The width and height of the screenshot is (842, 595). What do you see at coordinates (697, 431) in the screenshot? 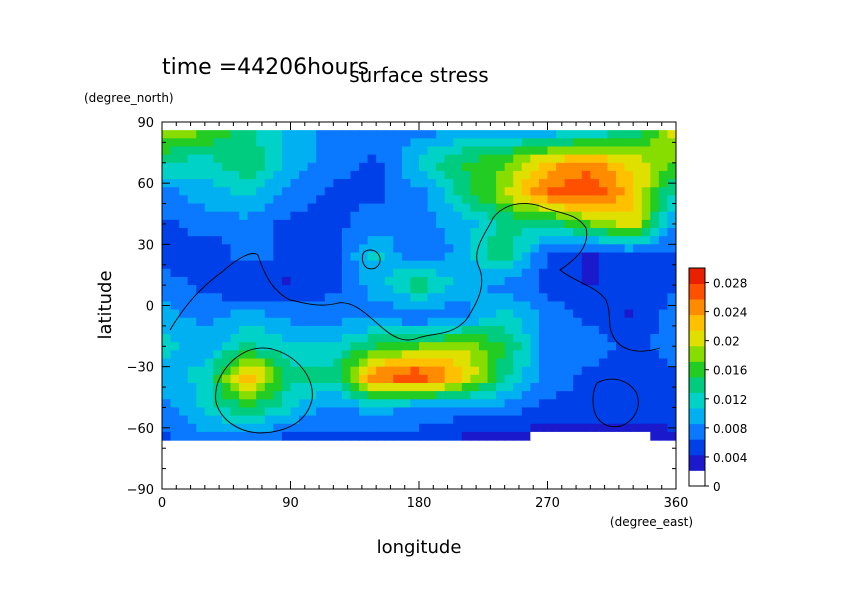
I see `colorbar-swatch` at bounding box center [697, 431].